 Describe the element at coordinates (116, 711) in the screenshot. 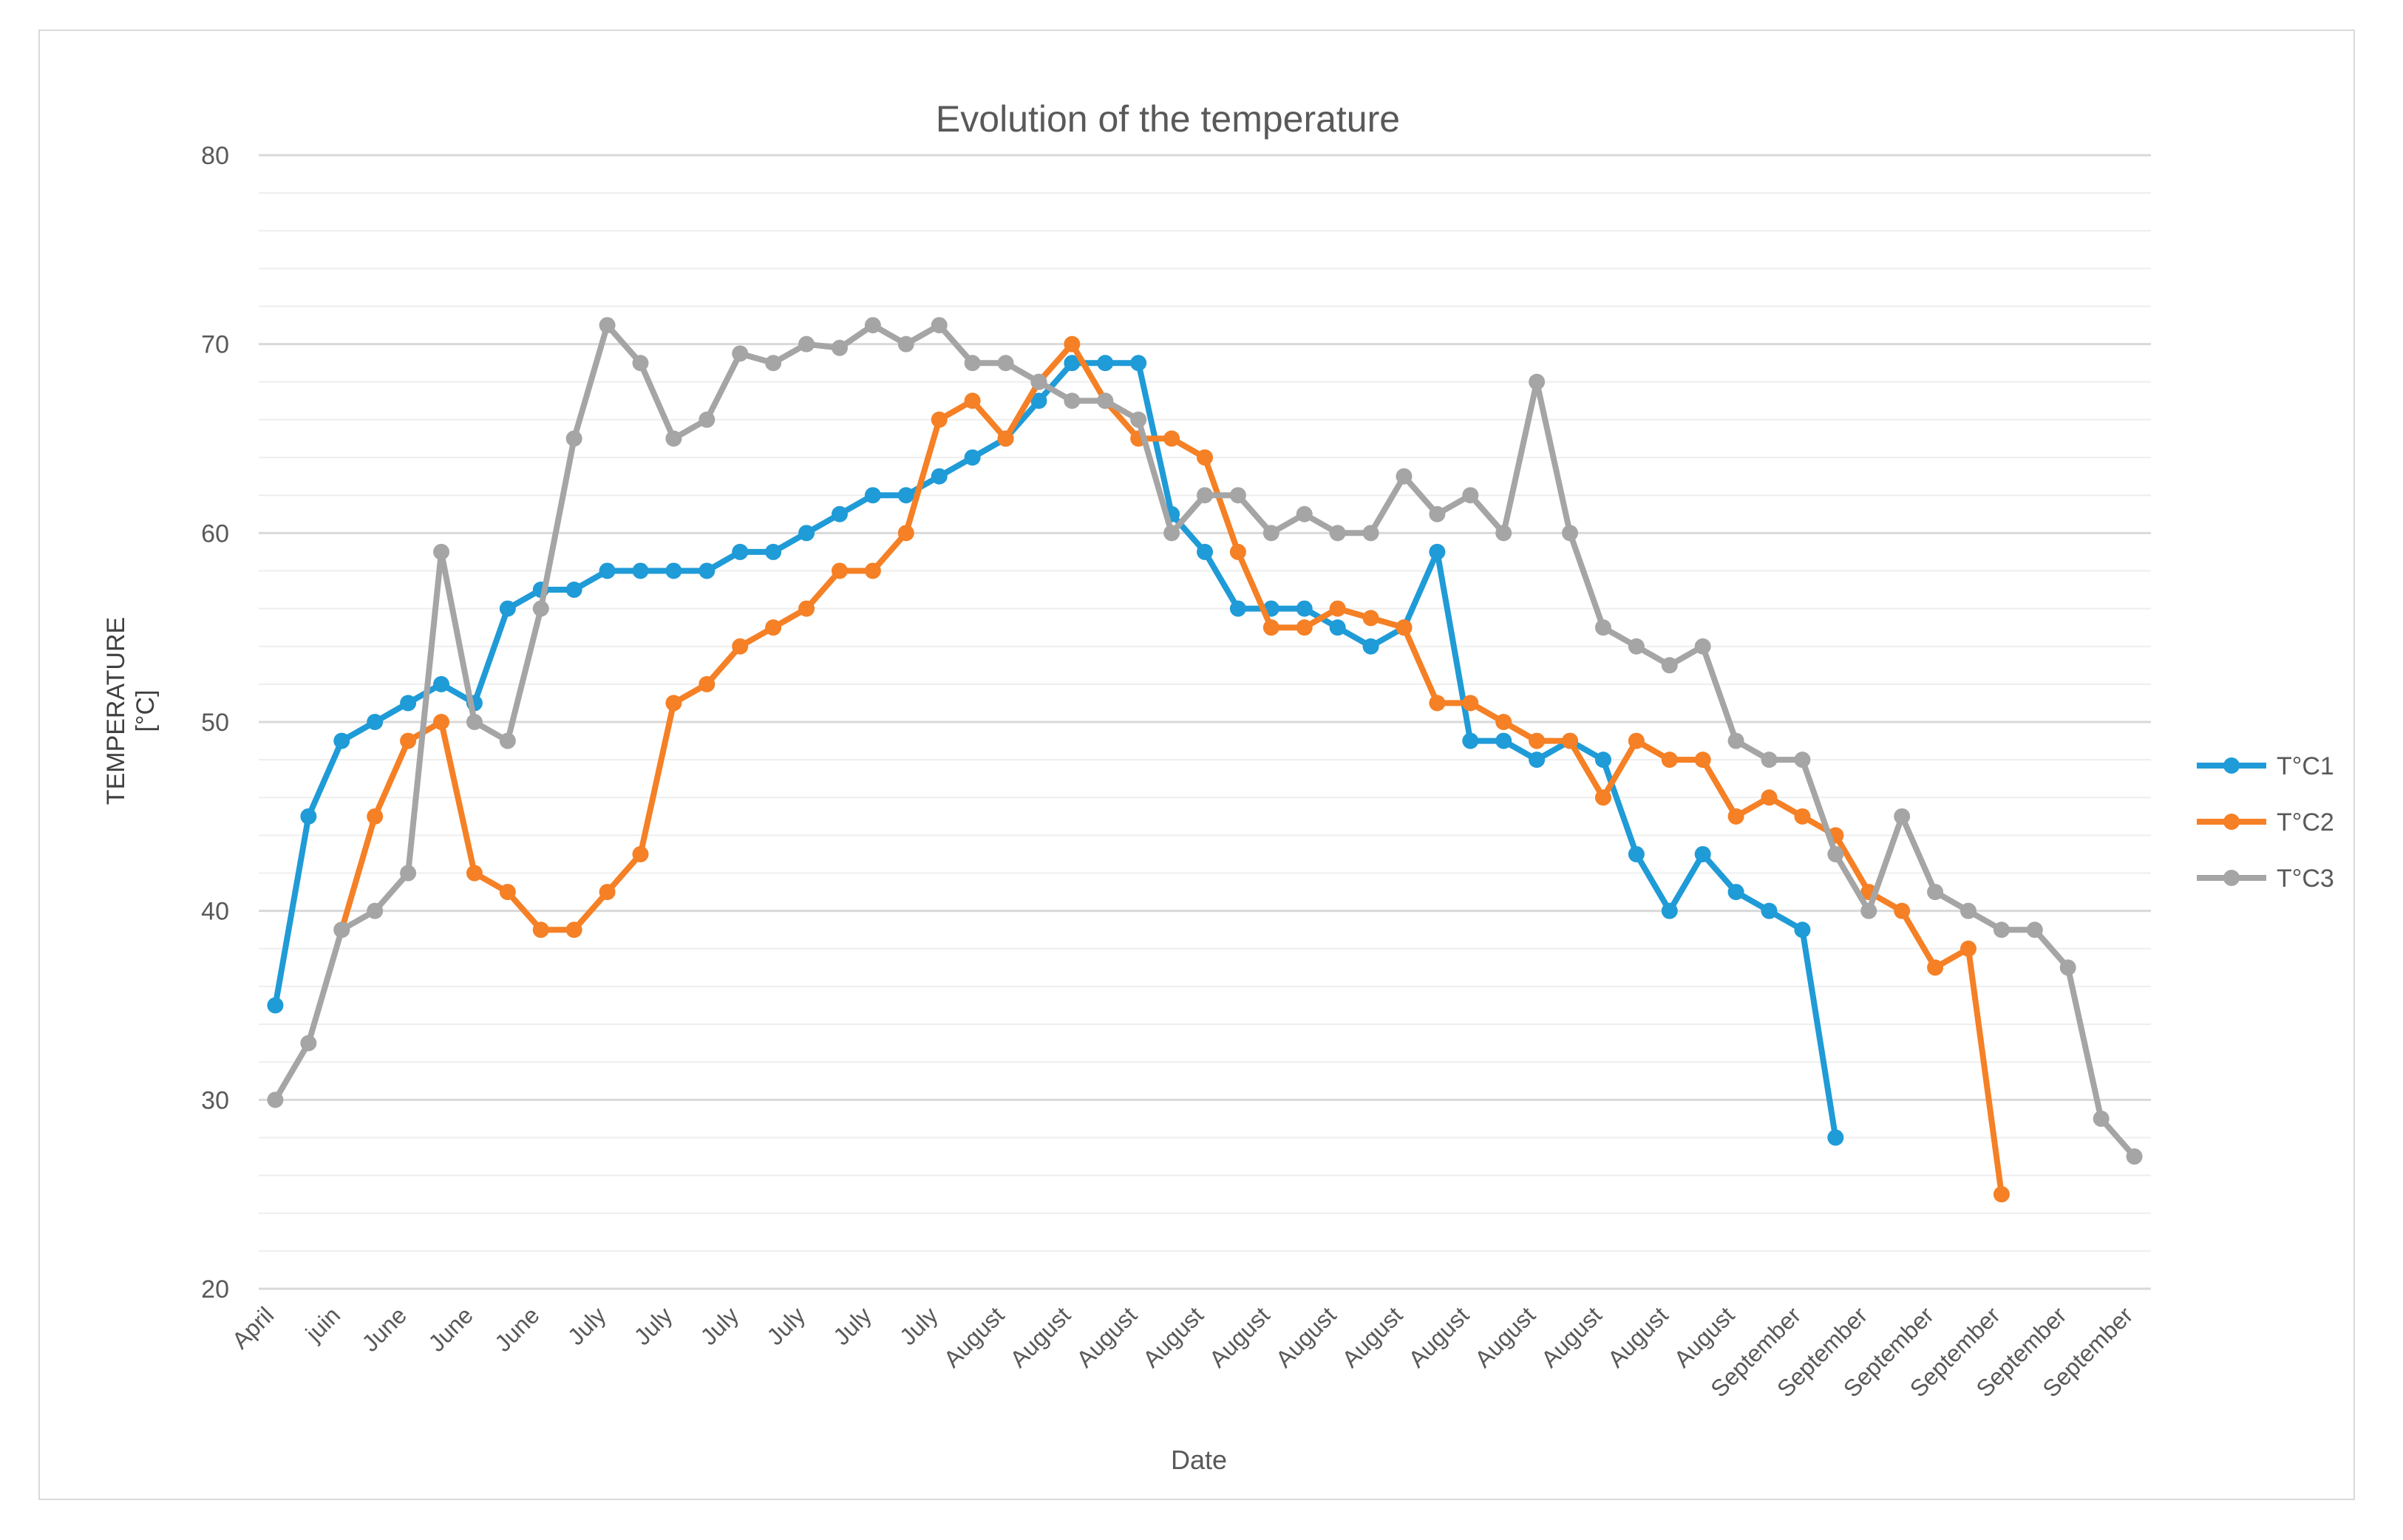

I see `y-axis-title-line-1: TEMPERATURE` at that location.